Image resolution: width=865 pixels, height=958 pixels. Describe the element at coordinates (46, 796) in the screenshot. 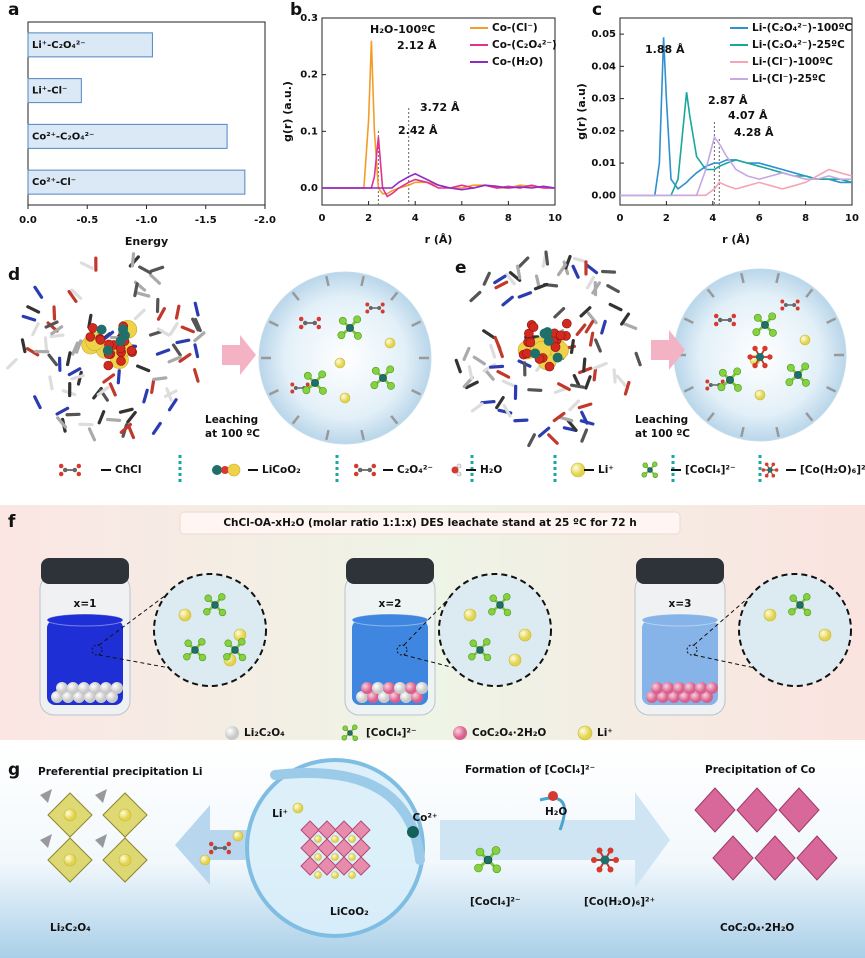

I see `cap` at that location.